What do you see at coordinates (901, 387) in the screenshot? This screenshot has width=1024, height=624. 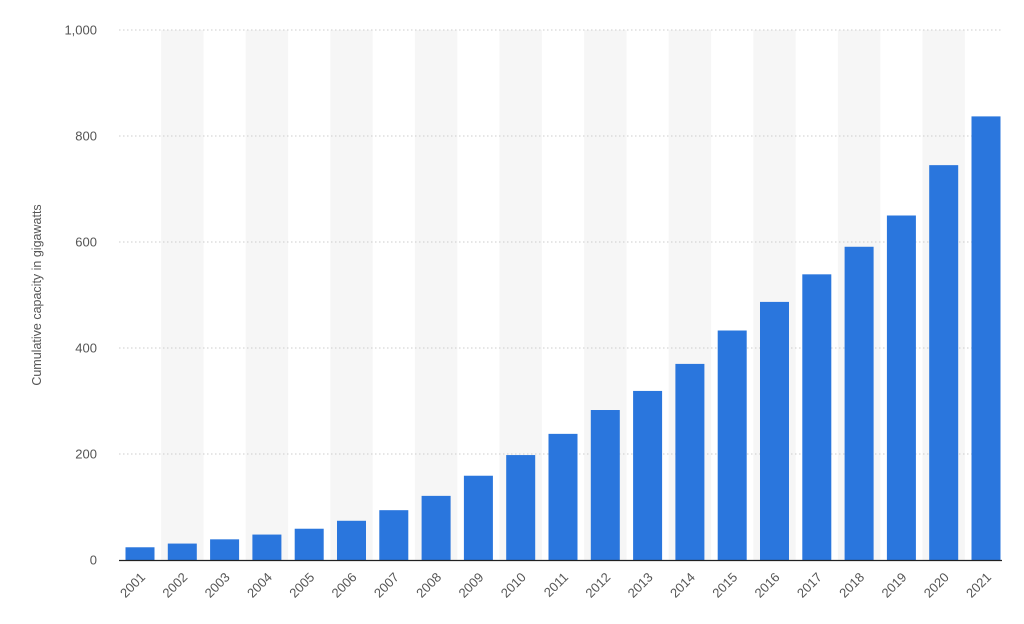 I see `bar-2019` at bounding box center [901, 387].